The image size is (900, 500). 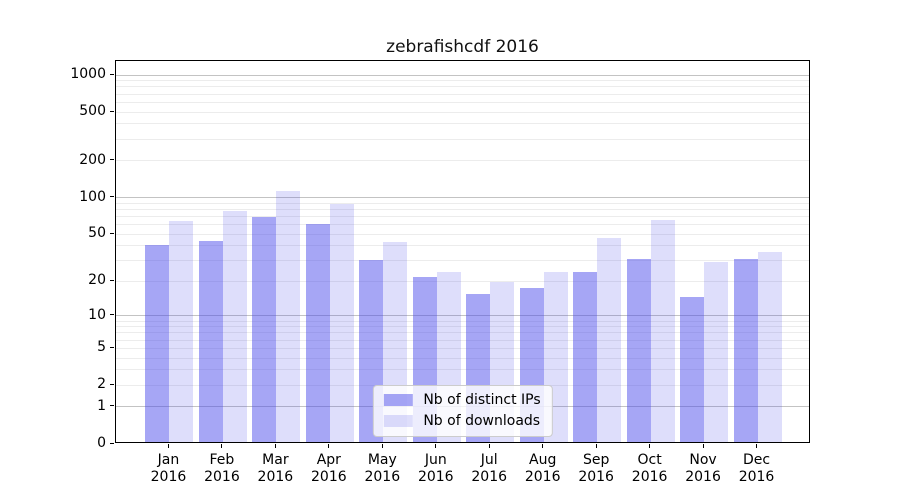 I want to click on x-tick-label: Jun 2016, so click(x=435, y=468).